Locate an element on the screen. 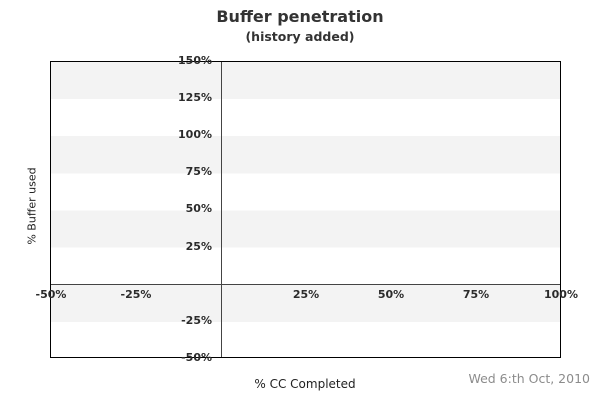 This screenshot has width=600, height=400. x-tick-label: -50% is located at coordinates (51, 294).